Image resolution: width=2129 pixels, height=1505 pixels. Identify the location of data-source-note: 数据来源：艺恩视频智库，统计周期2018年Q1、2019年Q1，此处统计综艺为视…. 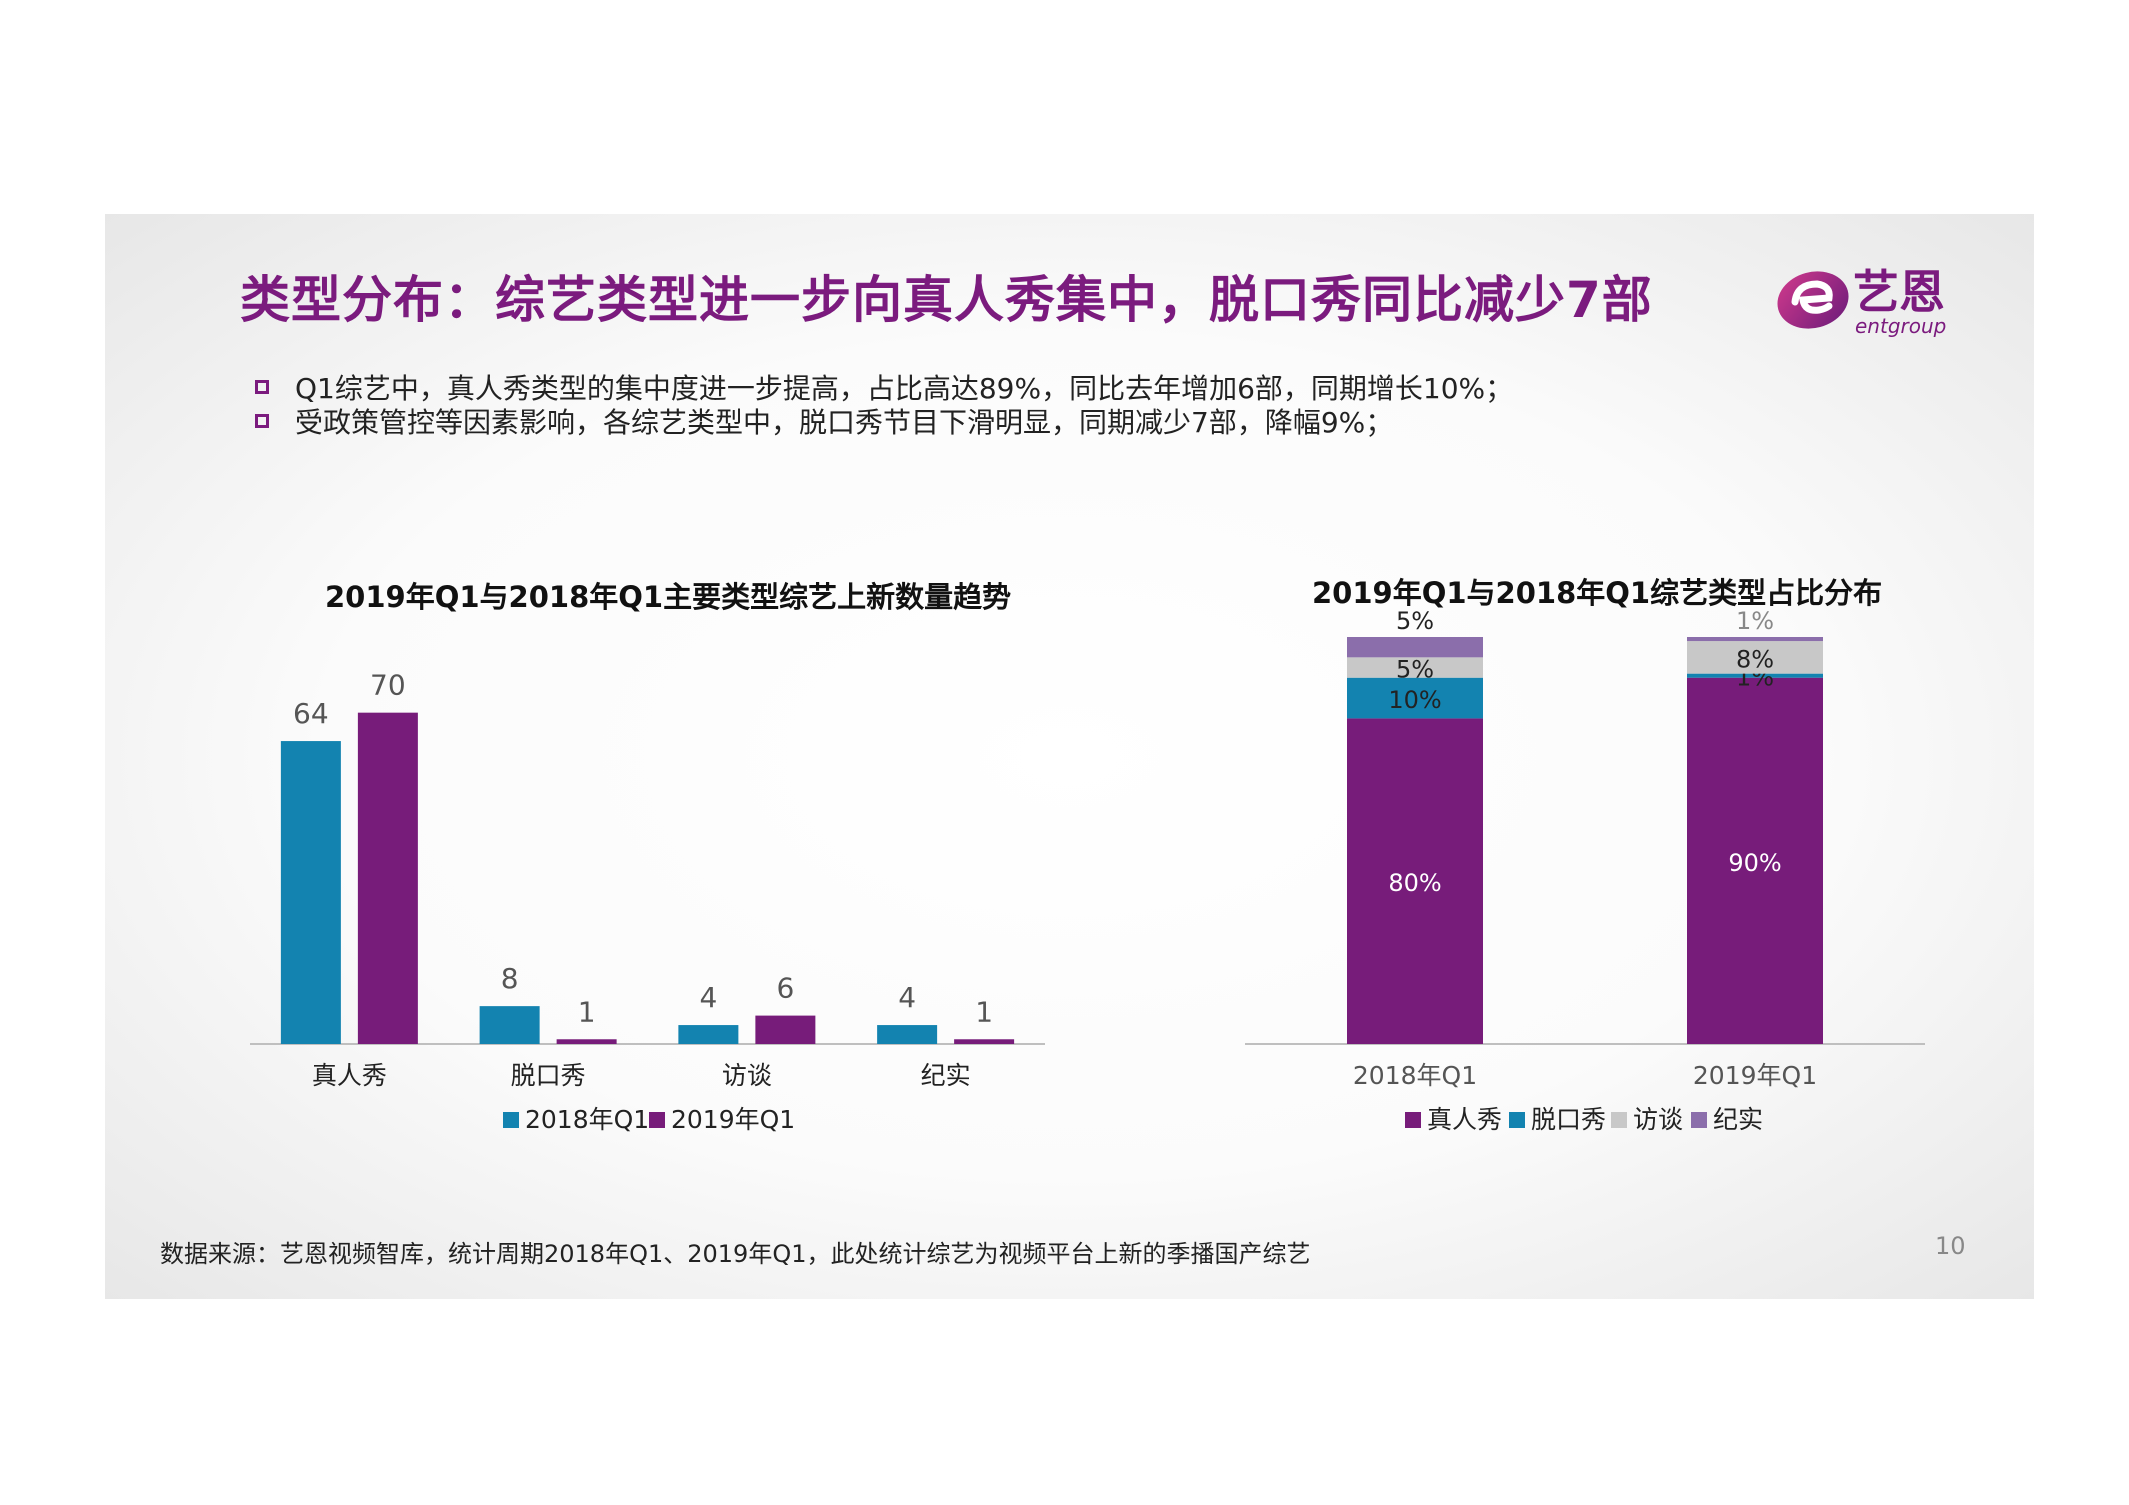
(735, 1254).